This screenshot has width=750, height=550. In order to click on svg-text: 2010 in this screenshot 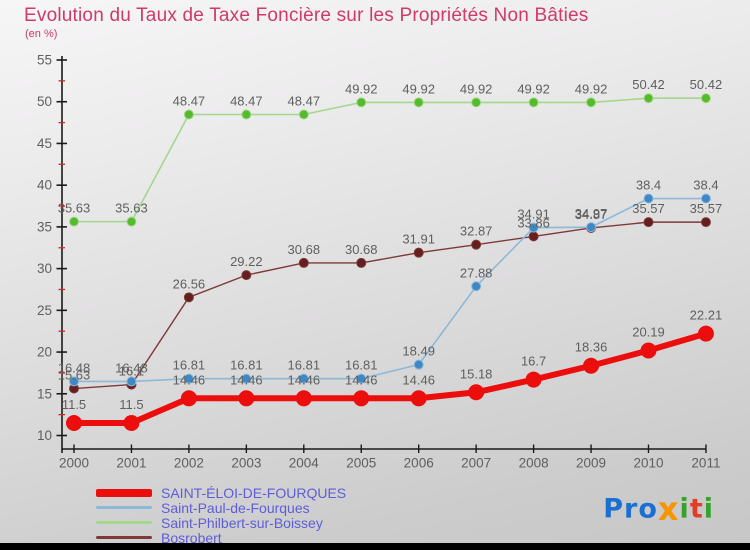, I will do `click(648, 463)`.